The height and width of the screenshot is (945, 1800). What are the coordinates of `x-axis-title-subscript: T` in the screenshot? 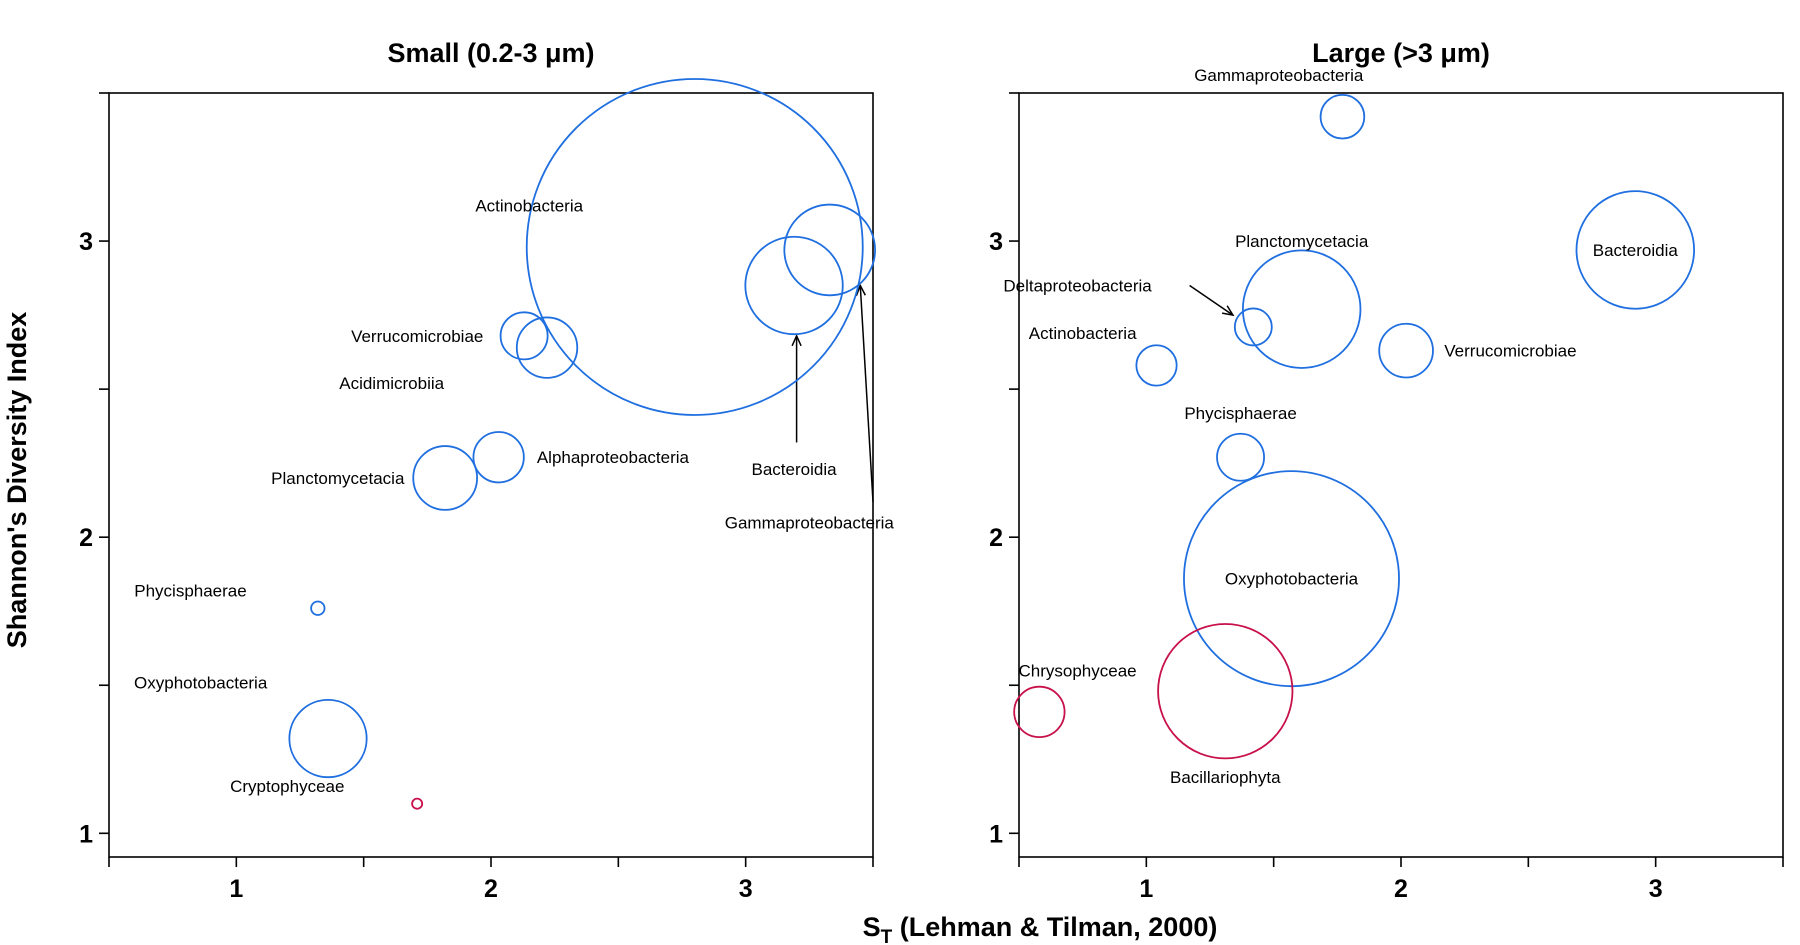 It's located at (887, 936).